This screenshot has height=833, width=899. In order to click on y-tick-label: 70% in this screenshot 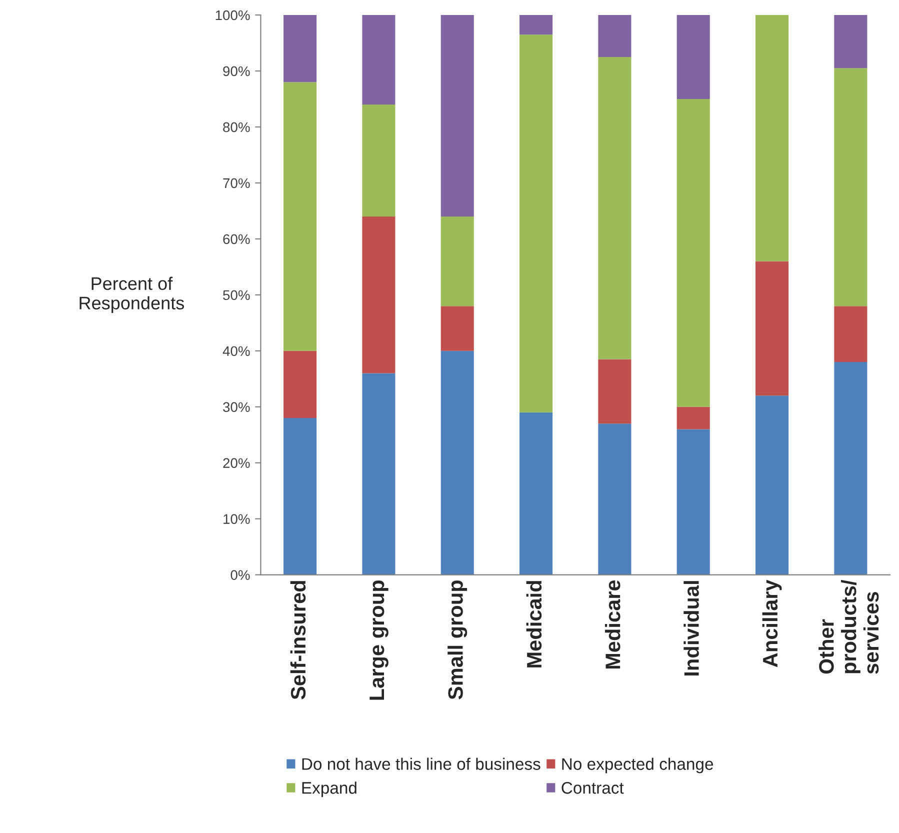, I will do `click(236, 183)`.